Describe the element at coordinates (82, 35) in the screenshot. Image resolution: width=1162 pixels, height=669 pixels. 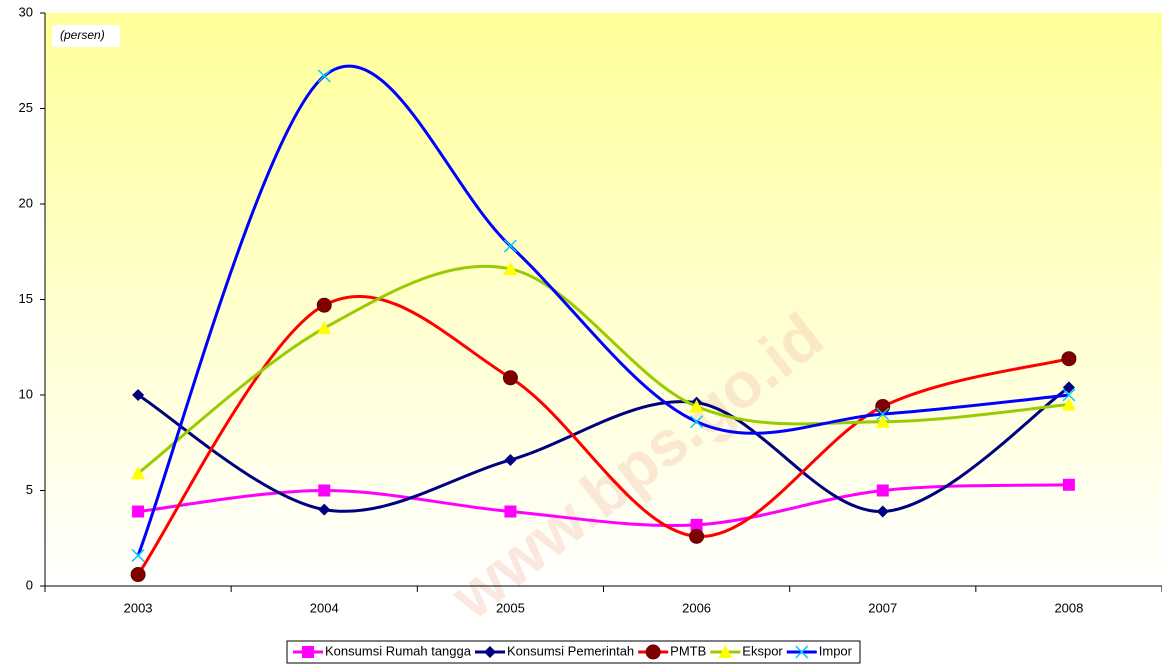
I see `annotation: (persen)` at that location.